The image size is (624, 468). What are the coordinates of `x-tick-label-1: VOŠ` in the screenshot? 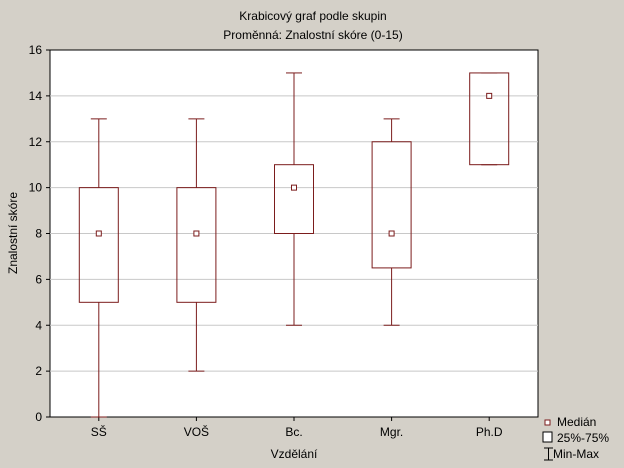 It's located at (196, 431).